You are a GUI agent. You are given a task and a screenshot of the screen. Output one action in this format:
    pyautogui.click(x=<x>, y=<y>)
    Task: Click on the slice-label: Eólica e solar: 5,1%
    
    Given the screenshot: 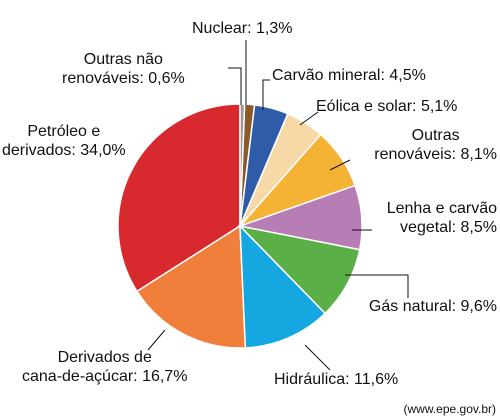 What is the action you would take?
    pyautogui.click(x=387, y=106)
    